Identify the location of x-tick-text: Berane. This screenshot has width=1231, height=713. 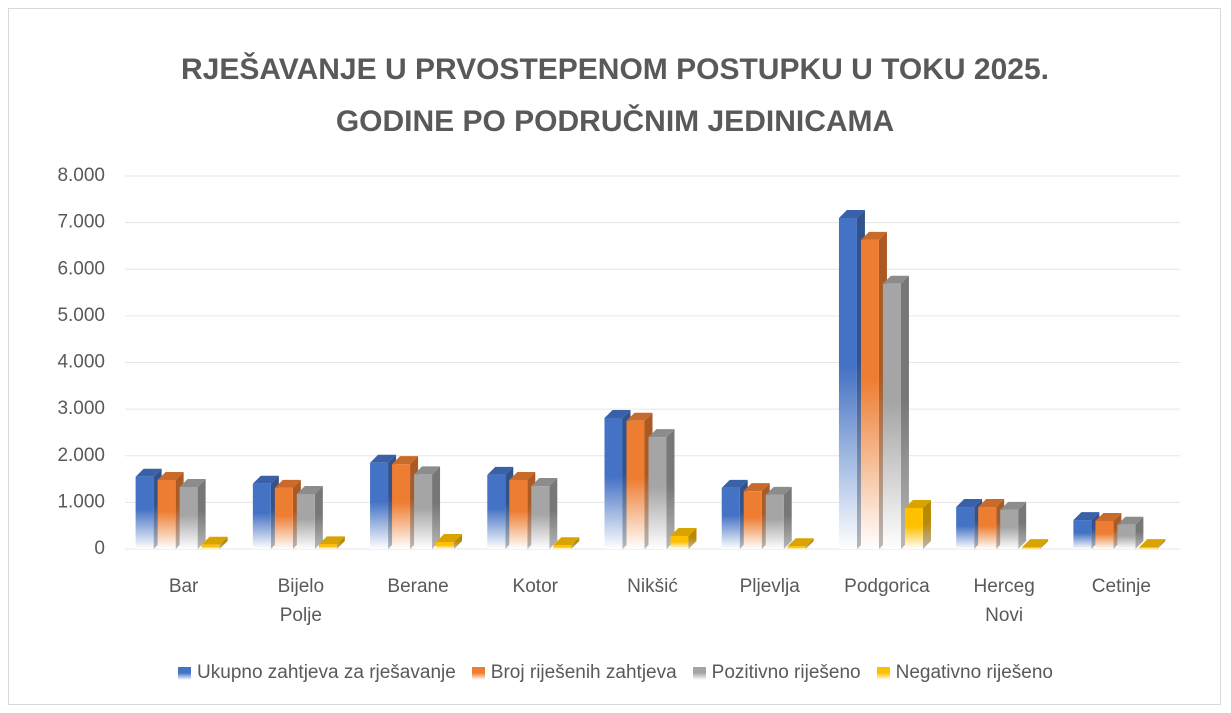
(418, 586).